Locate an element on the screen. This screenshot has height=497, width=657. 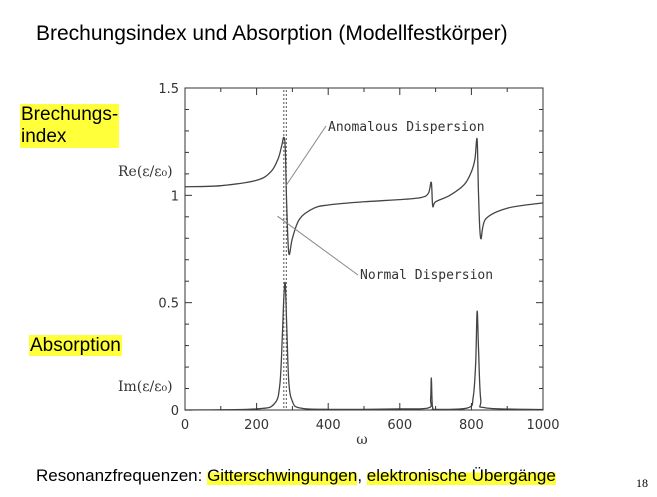
page-number: 18 is located at coordinates (642, 483).